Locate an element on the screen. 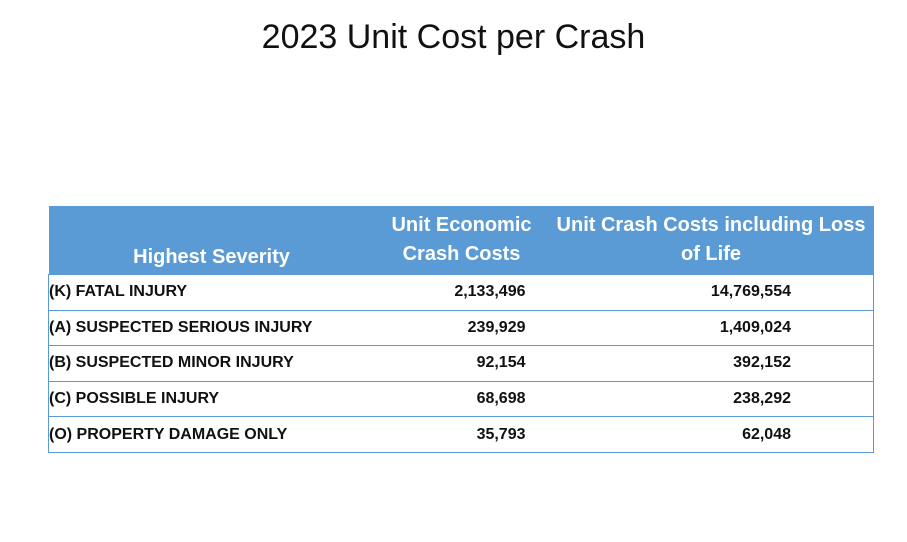 The image size is (907, 542). table-row: (O) PROPERTY DAMAGE ONLY 35,793 62,048 is located at coordinates (461, 434).